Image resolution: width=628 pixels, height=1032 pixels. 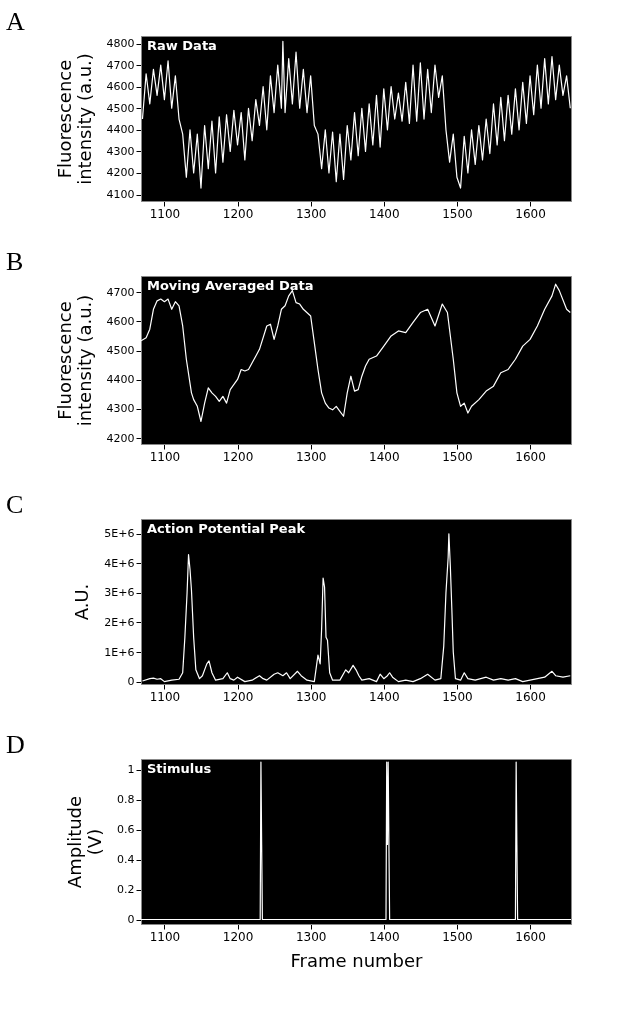 What do you see at coordinates (179, 768) in the screenshot?
I see `chart-title: Stimulus` at bounding box center [179, 768].